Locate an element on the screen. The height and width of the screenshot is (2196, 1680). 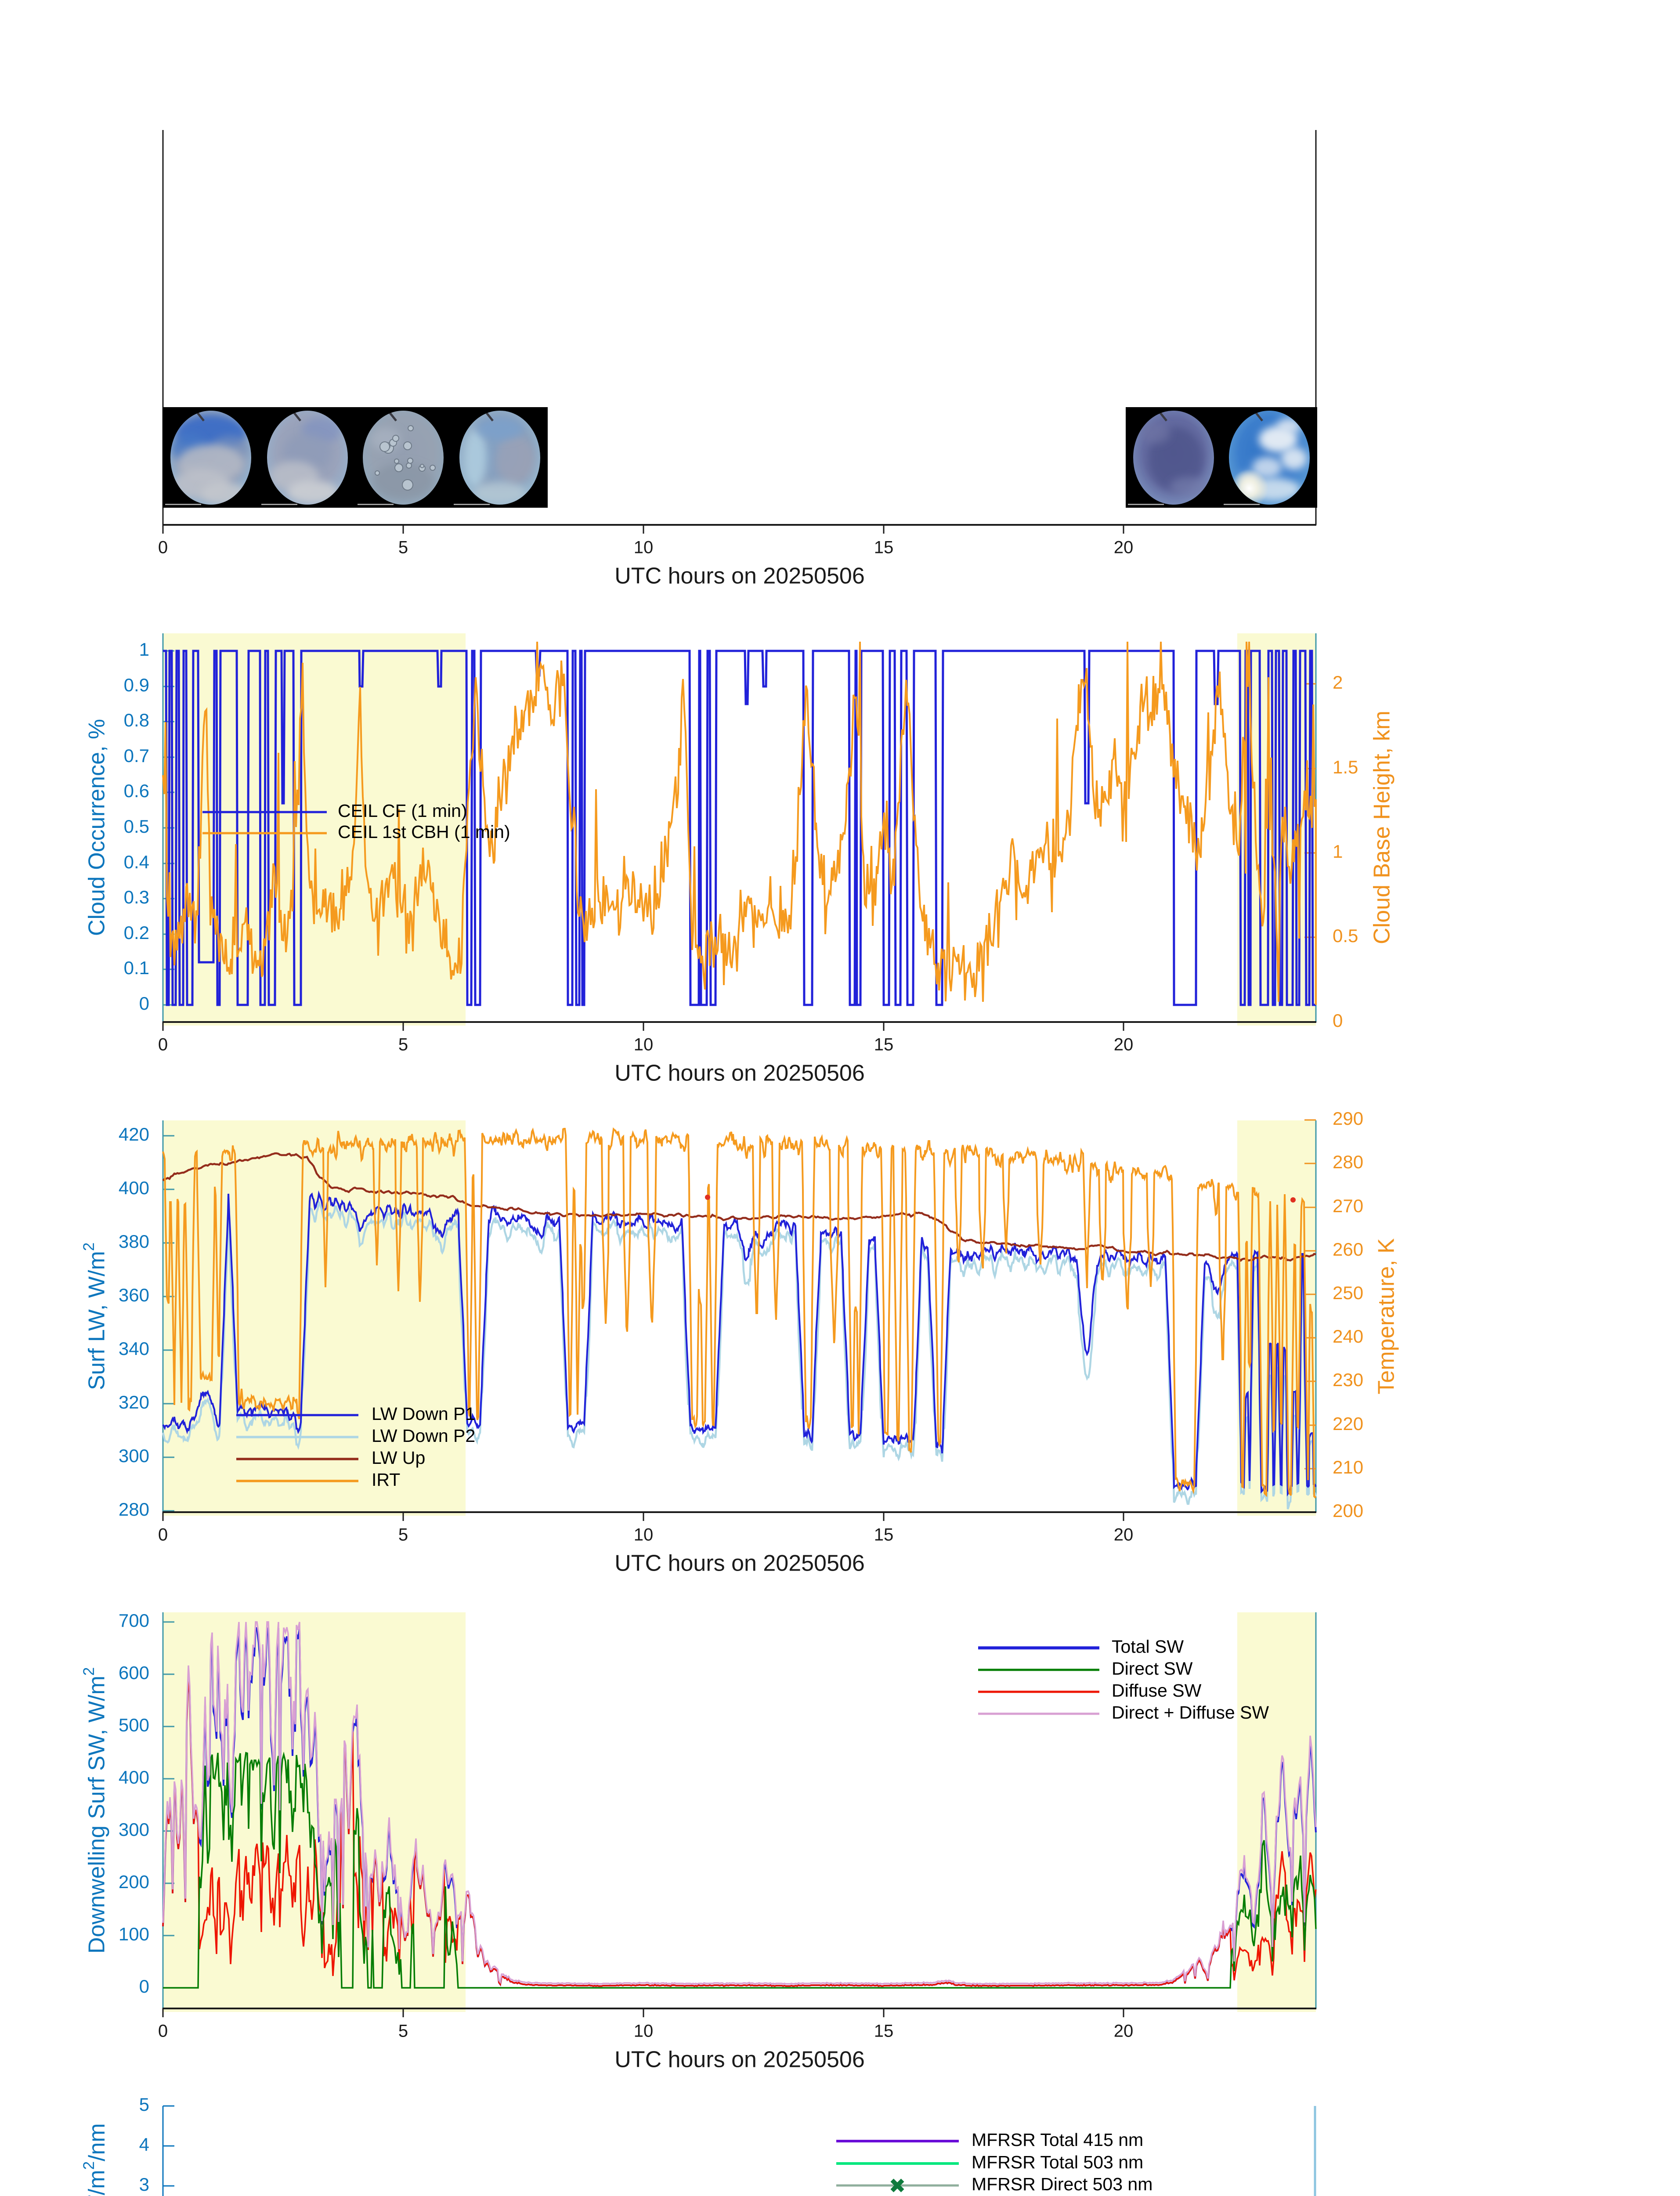
svg-text: CEIL 1st CBH (1 min) is located at coordinates (424, 832).